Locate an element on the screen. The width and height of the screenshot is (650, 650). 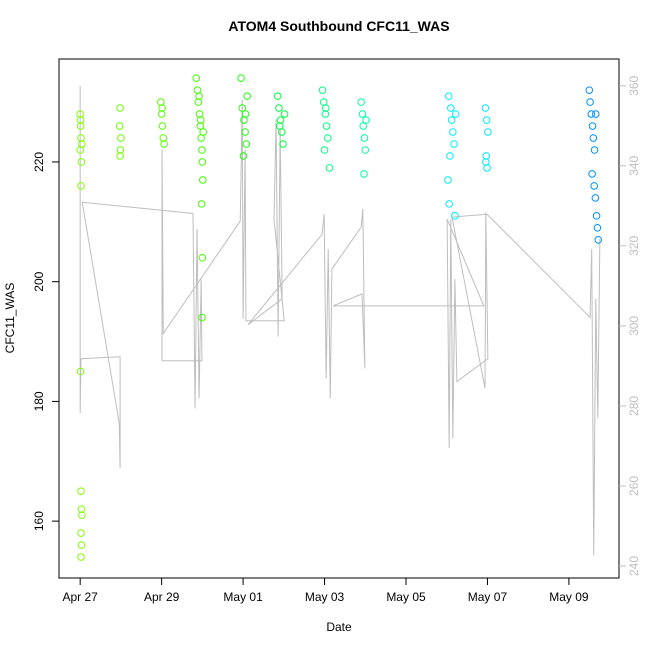
y2-tick-label: 320 is located at coordinates (634, 246).